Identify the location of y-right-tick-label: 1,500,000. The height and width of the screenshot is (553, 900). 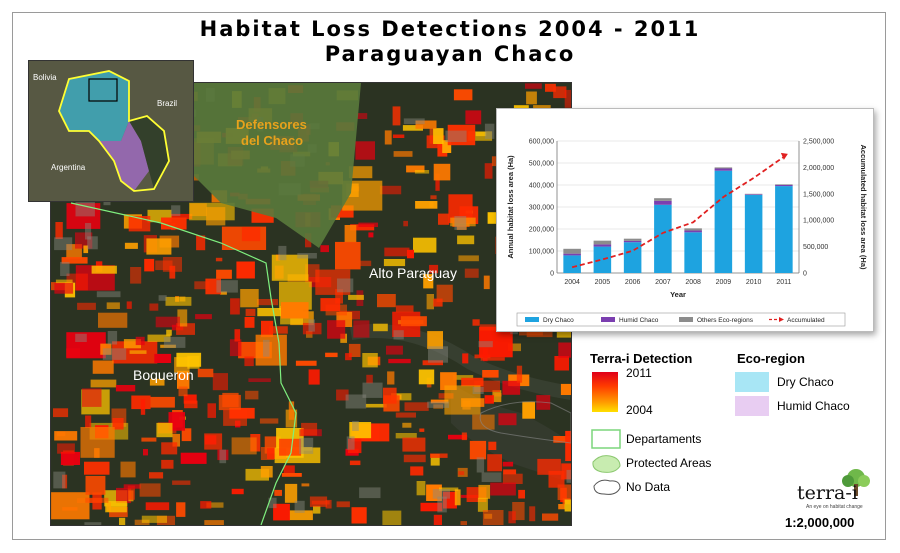
(818, 194).